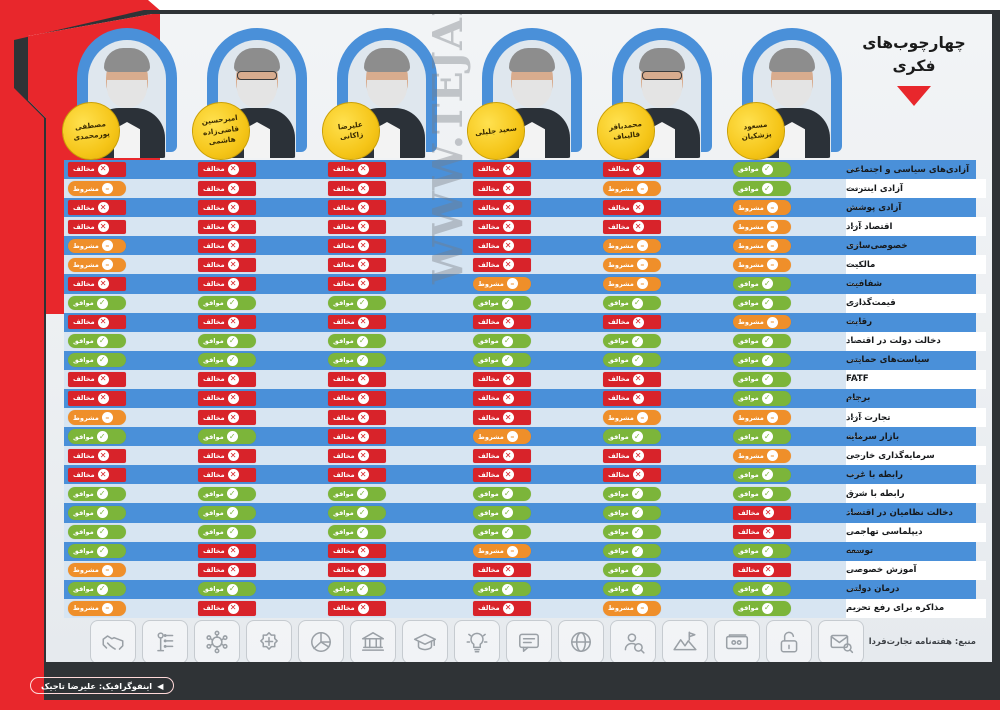 The image size is (1000, 710). What do you see at coordinates (893, 341) in the screenshot?
I see `topic-label-text: دخالت دولت در اقتصاد` at bounding box center [893, 341].